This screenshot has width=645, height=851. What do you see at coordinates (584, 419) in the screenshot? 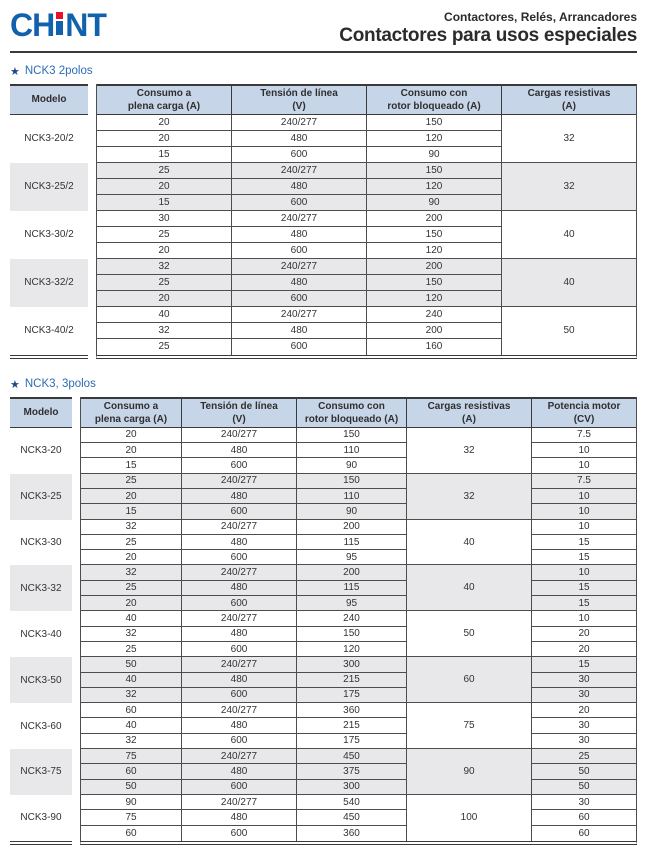
I see `header-line: (CV)` at bounding box center [584, 419].